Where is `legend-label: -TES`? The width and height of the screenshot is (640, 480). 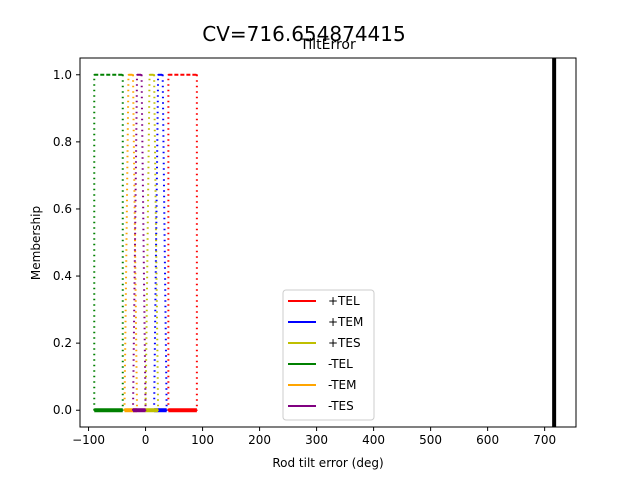
legend-label: -TES is located at coordinates (341, 406).